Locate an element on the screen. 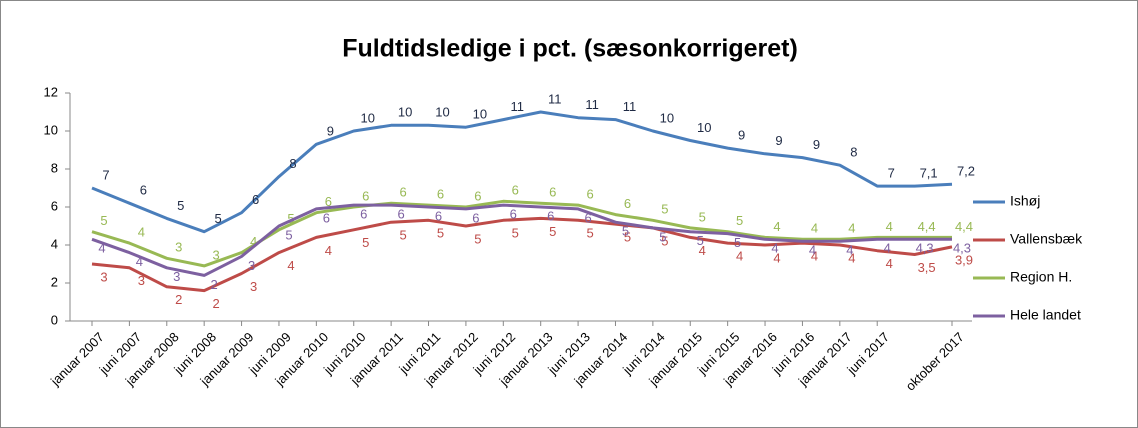  data-label: 7,2 is located at coordinates (966, 171).